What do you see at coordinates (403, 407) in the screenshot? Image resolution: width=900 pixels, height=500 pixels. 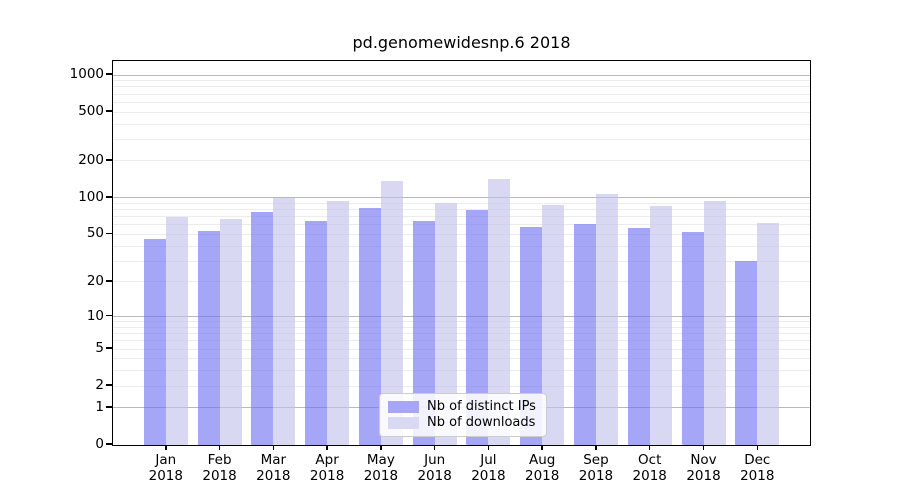 I see `legend-swatch-distinct-ips` at bounding box center [403, 407].